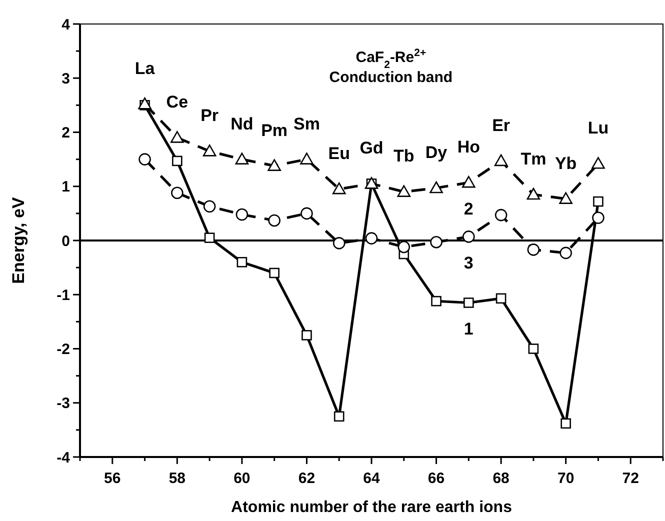 The width and height of the screenshot is (665, 521). What do you see at coordinates (371, 478) in the screenshot?
I see `x-tick-label: 64` at bounding box center [371, 478].